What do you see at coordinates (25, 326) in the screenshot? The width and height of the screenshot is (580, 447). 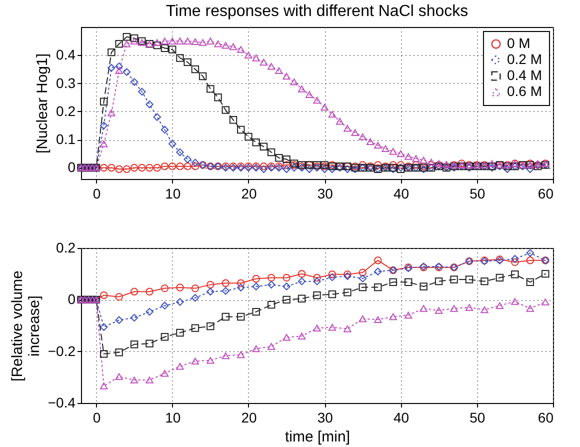 I see `y-axis-title: [Relative volume increase]` at bounding box center [25, 326].